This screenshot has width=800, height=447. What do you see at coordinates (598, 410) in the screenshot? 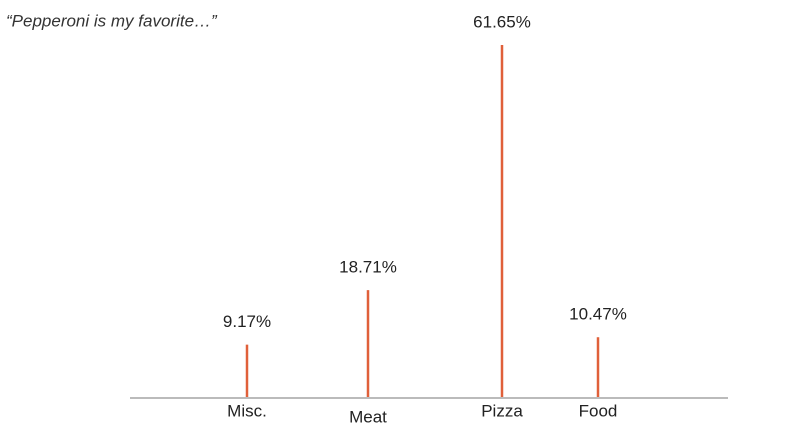
I see `x-tick-label: Food` at bounding box center [598, 410].